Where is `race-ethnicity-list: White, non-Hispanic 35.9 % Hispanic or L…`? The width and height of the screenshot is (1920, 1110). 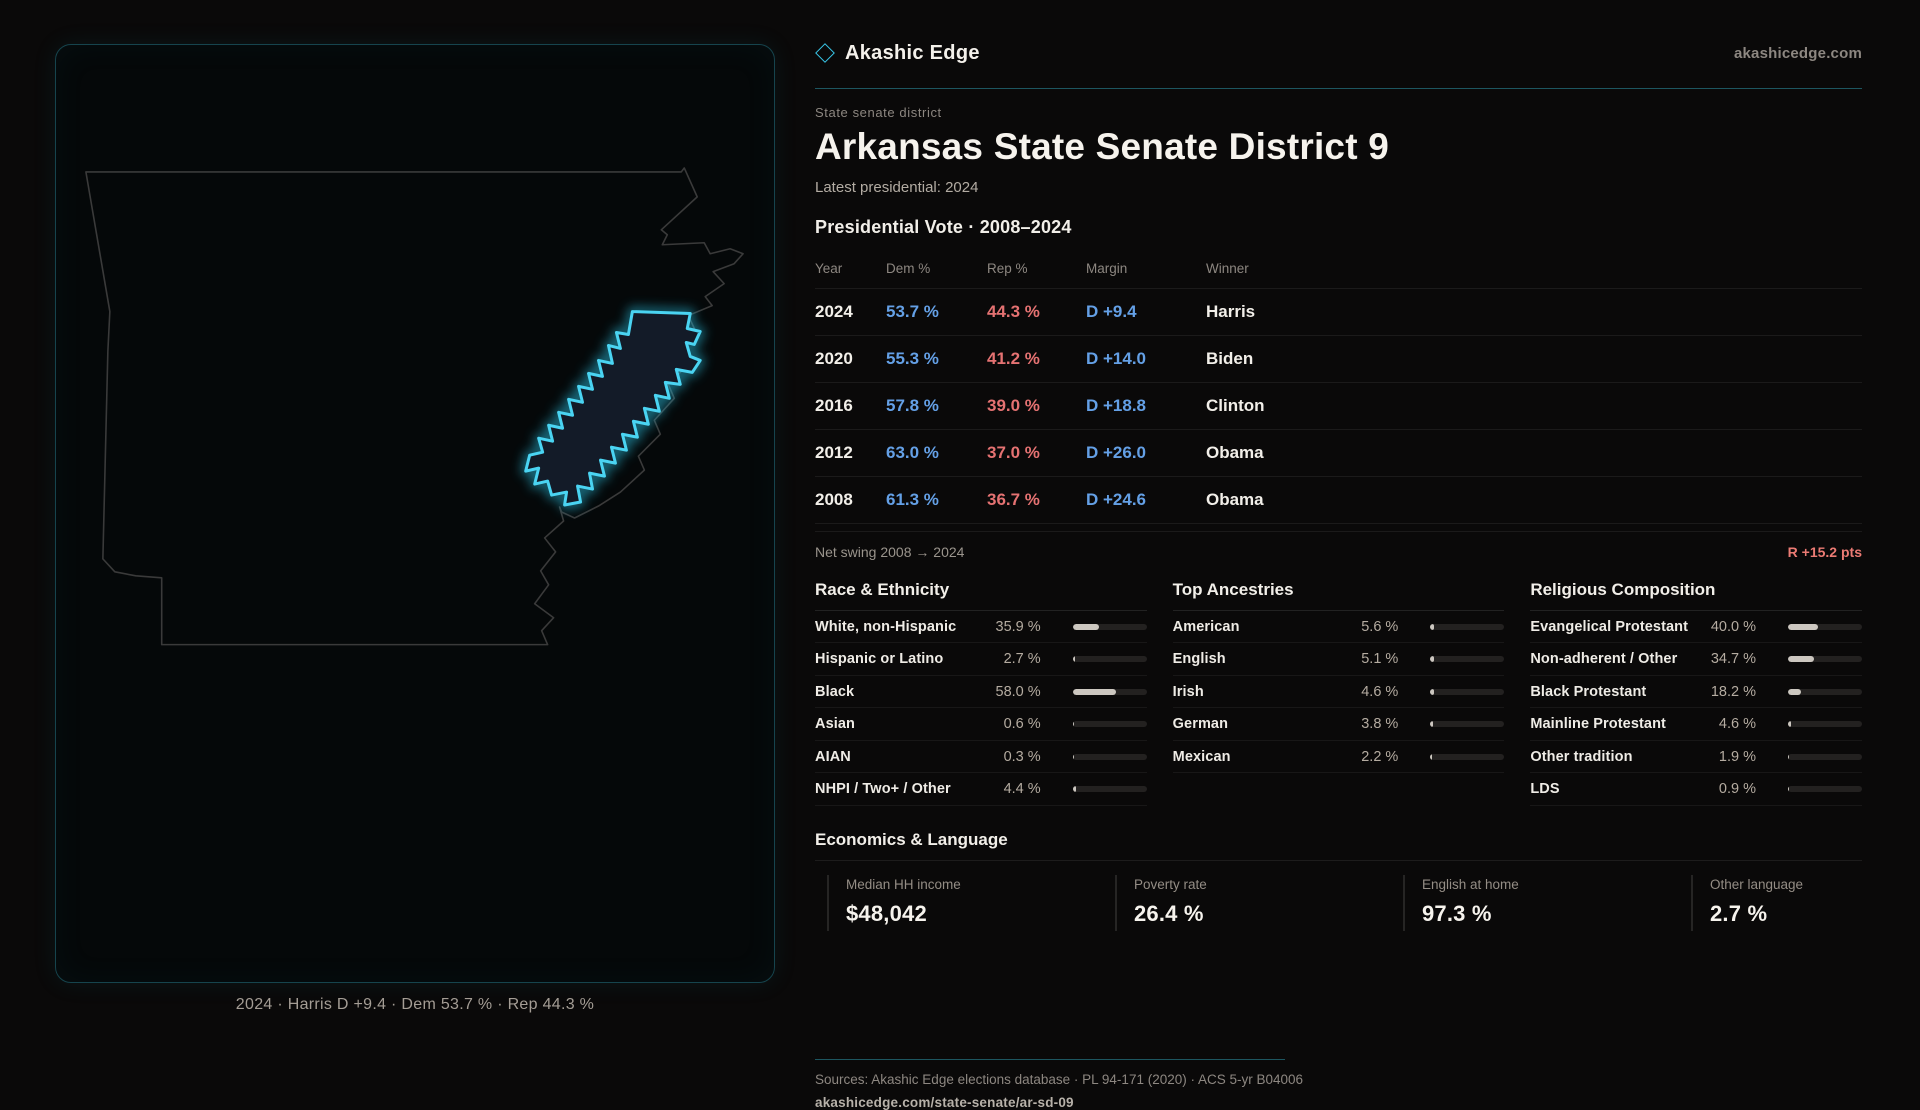 race-ethnicity-list: White, non-Hispanic 35.9 % Hispanic or L… is located at coordinates (981, 708).